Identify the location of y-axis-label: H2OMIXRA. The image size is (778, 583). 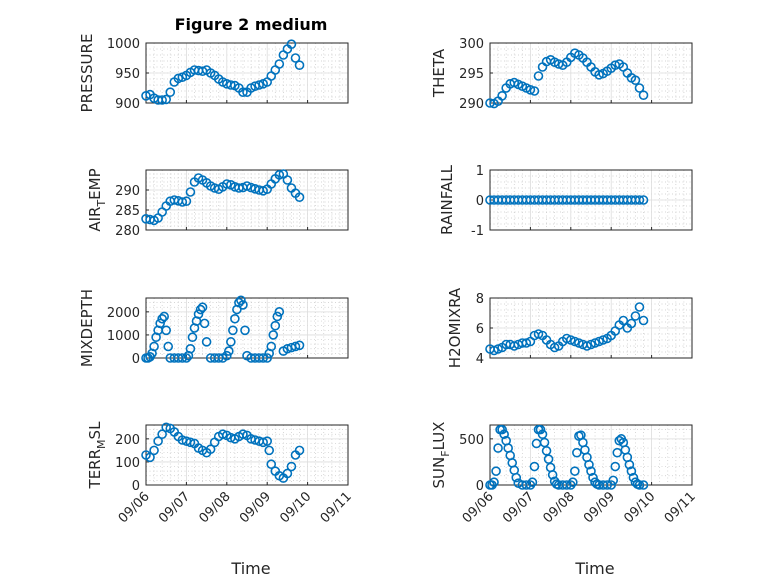
(455, 327).